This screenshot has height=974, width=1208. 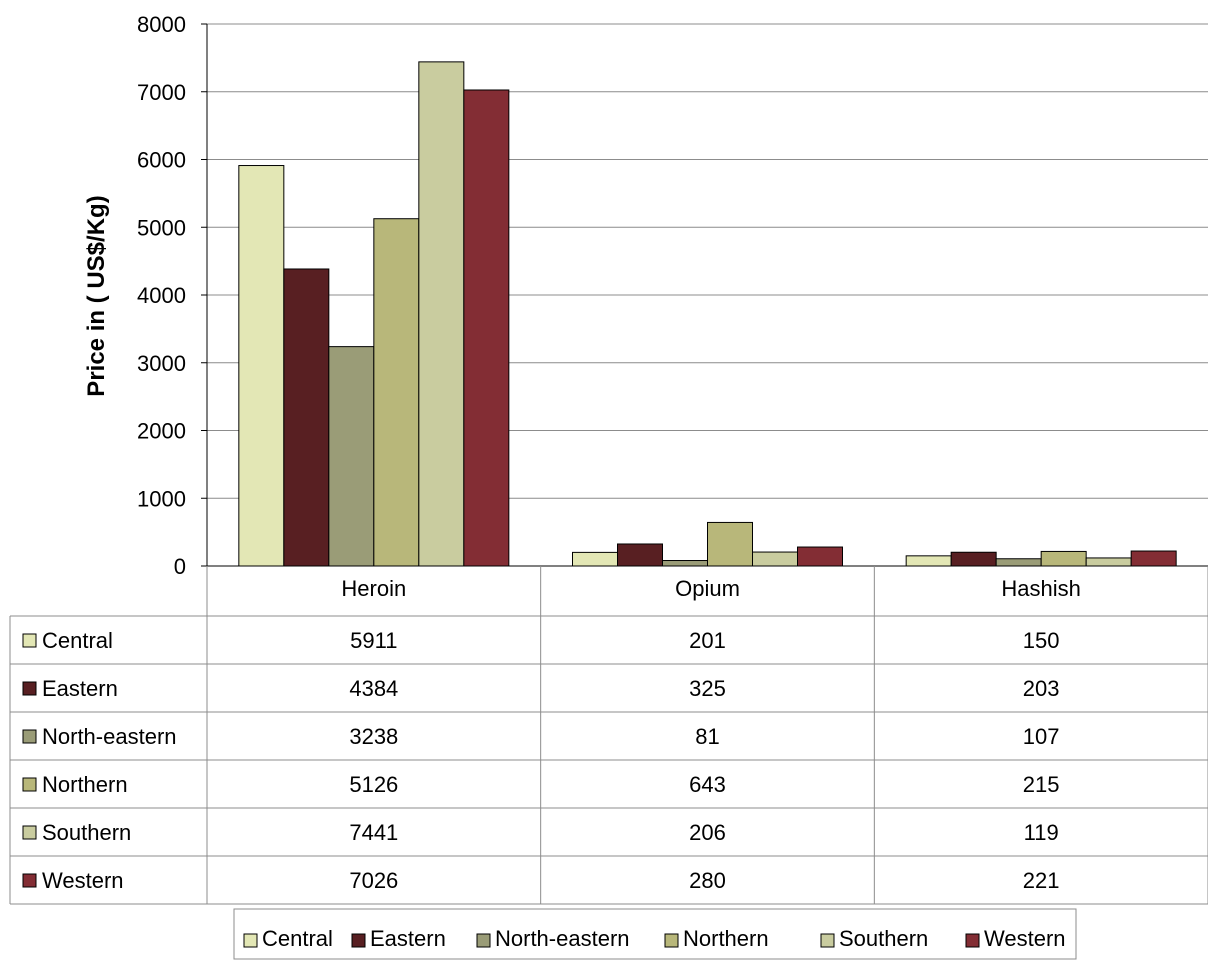 What do you see at coordinates (707, 832) in the screenshot?
I see `table-cell: 206` at bounding box center [707, 832].